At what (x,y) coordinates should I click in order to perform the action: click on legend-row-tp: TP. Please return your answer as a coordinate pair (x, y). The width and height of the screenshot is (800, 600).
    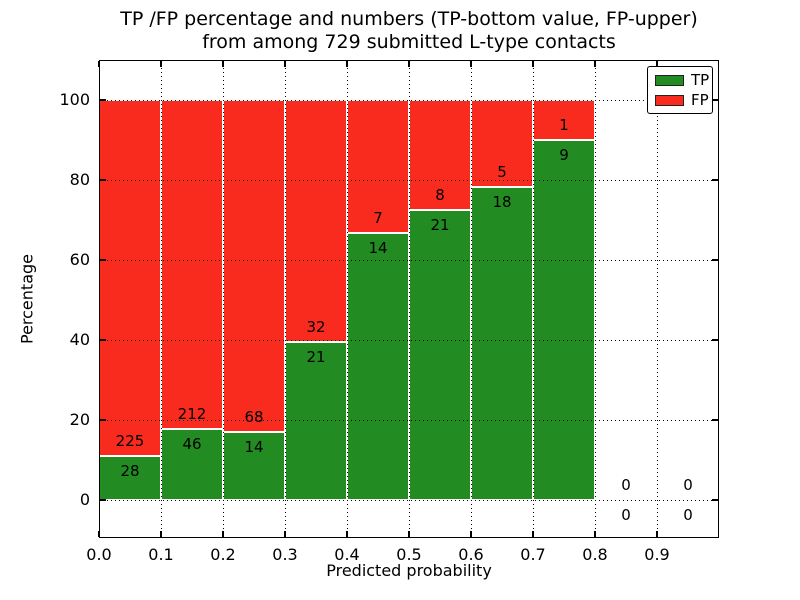
    Looking at the image, I should click on (680, 80).